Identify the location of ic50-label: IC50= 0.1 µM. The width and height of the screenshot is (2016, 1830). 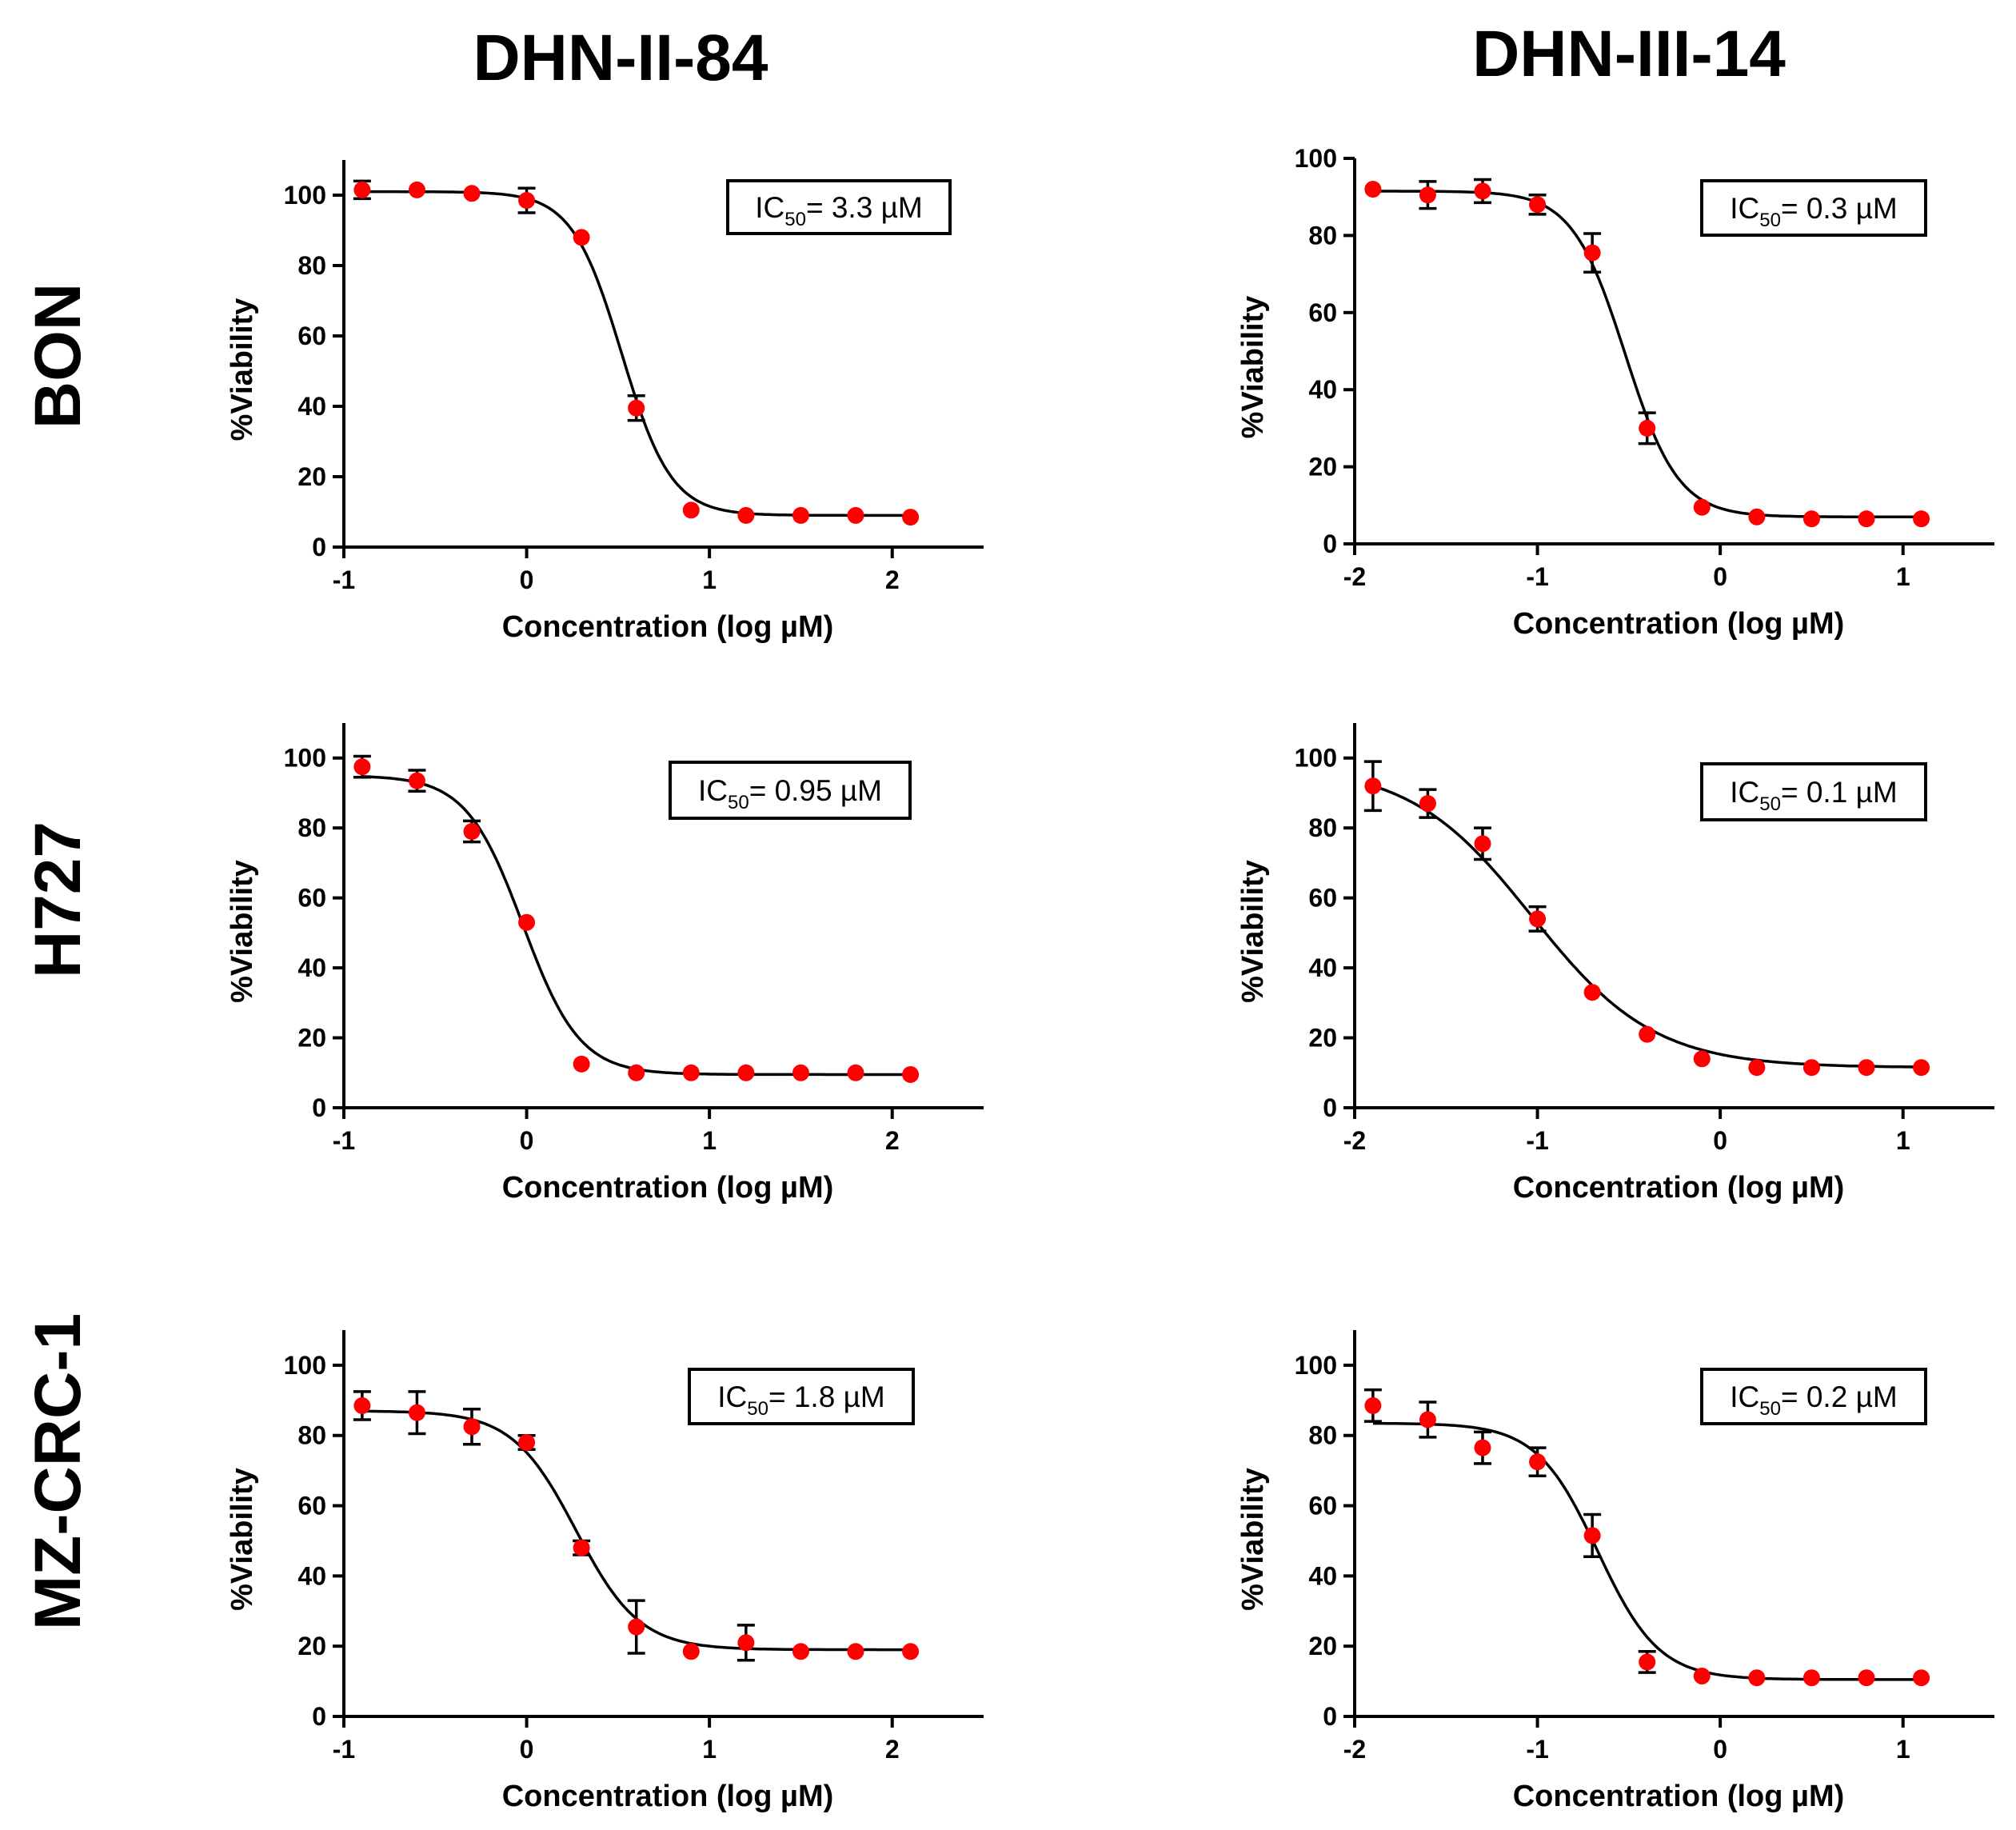
(1814, 795).